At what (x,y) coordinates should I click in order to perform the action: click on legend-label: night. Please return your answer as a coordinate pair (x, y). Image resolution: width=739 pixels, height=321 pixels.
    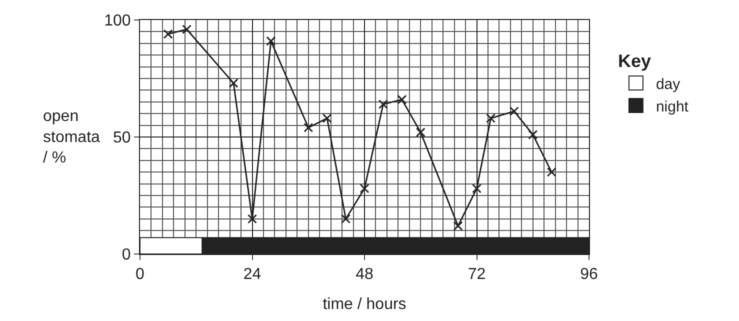
    Looking at the image, I should click on (673, 107).